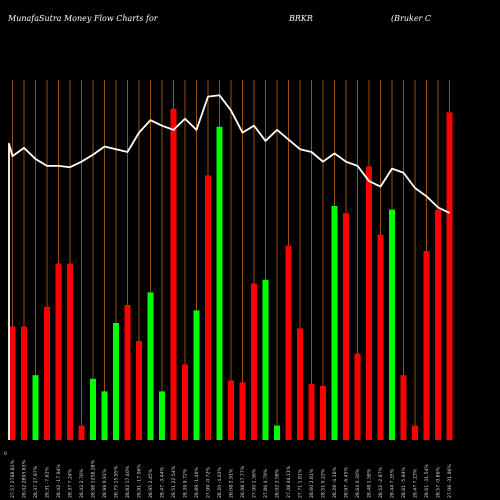 This screenshot has height=500, width=500. What do you see at coordinates (197, 482) in the screenshot?
I see `x-tick-label: 28.89 -1.46%` at bounding box center [197, 482].